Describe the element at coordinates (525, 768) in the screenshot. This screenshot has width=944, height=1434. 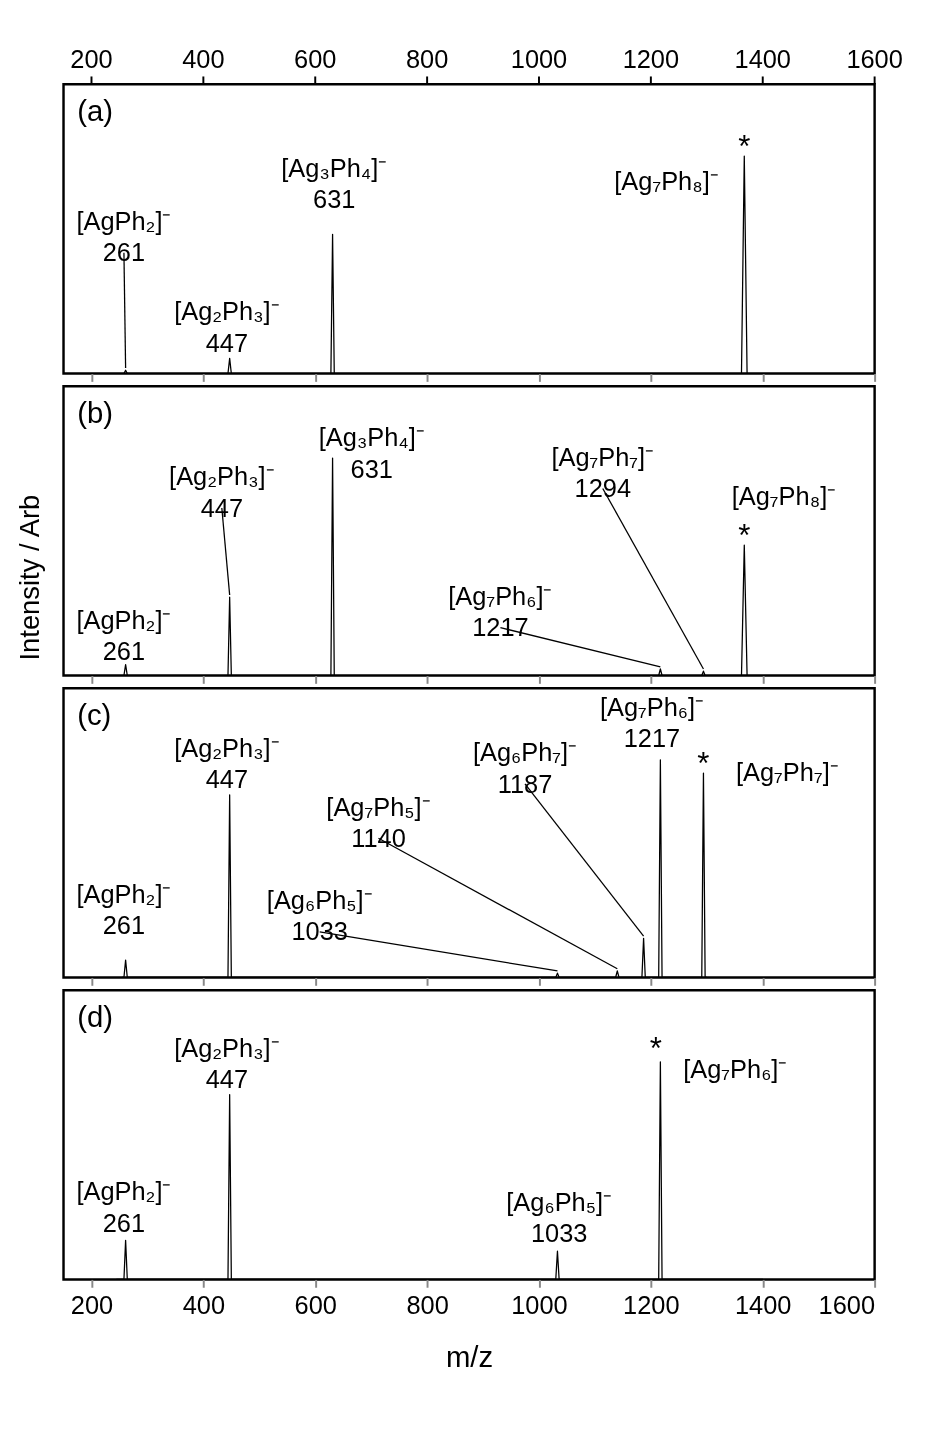
I see `annotation: [Ag₆Ph₇]⁻ 1187` at that location.